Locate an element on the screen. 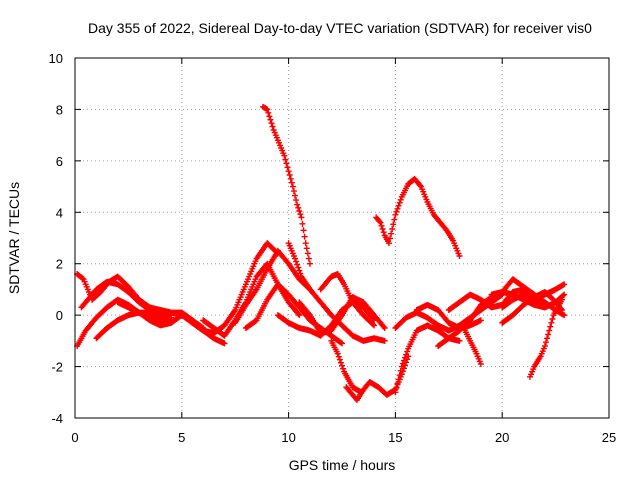 The height and width of the screenshot is (480, 640). y-tick-label: -2 is located at coordinates (57, 367).